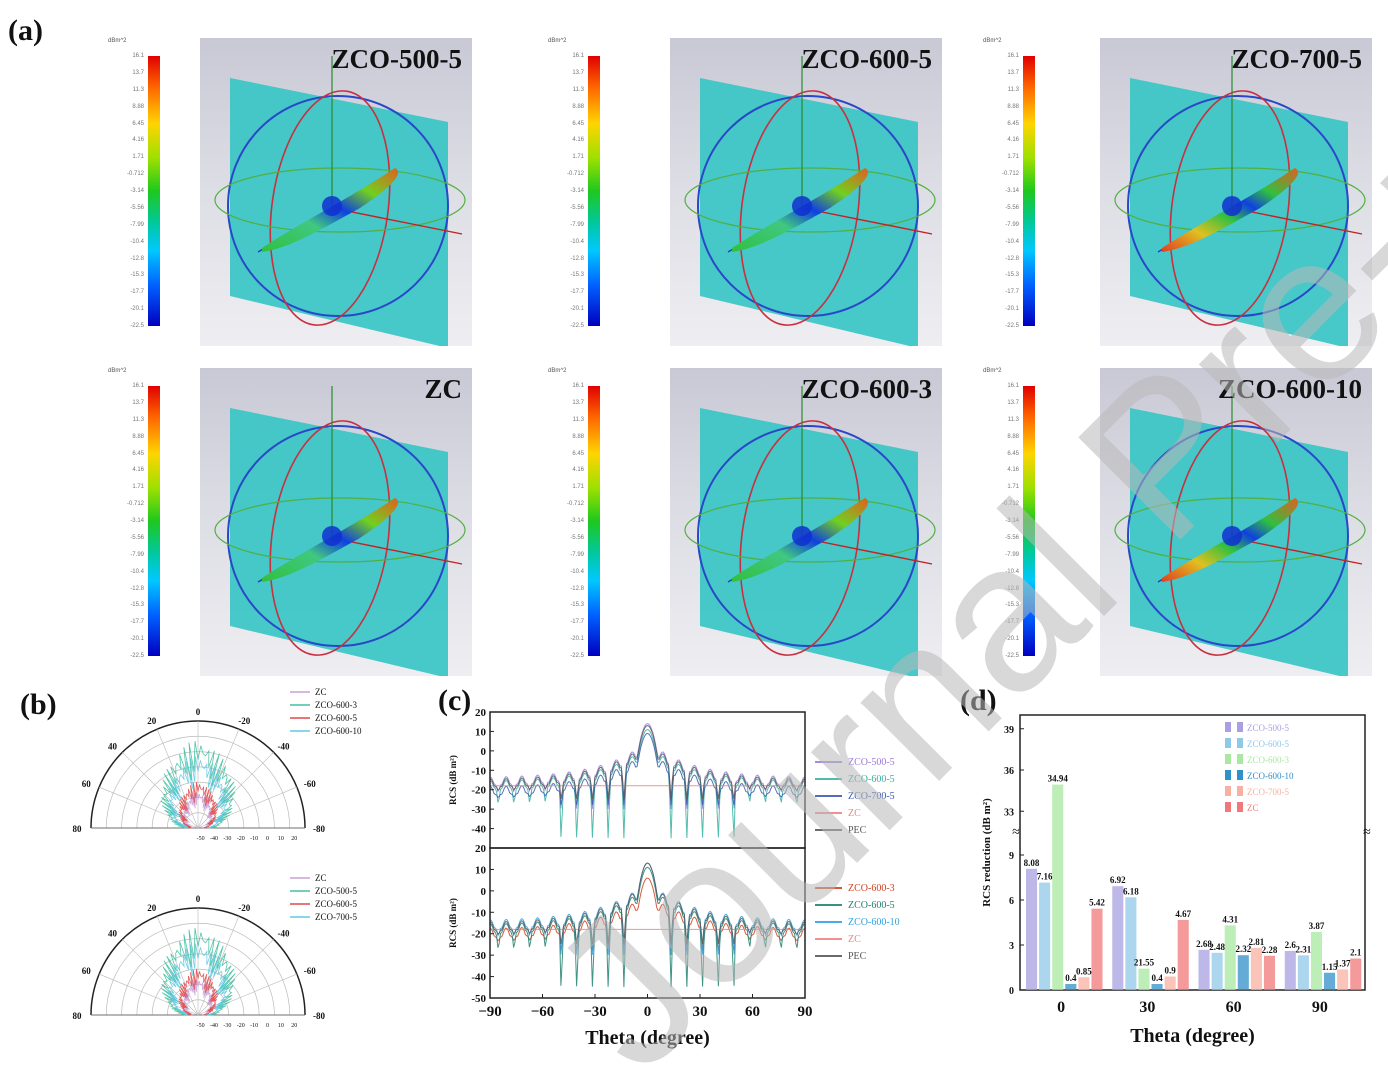 This screenshot has width=1388, height=1068. Describe the element at coordinates (578, 157) in the screenshot. I see `colorbar-tick: 1.71` at that location.